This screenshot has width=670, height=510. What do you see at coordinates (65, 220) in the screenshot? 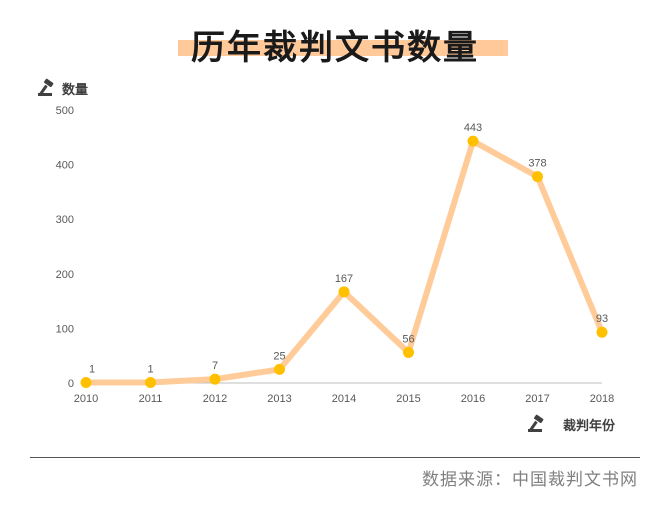
I see `y-tick-label: 300` at bounding box center [65, 220].